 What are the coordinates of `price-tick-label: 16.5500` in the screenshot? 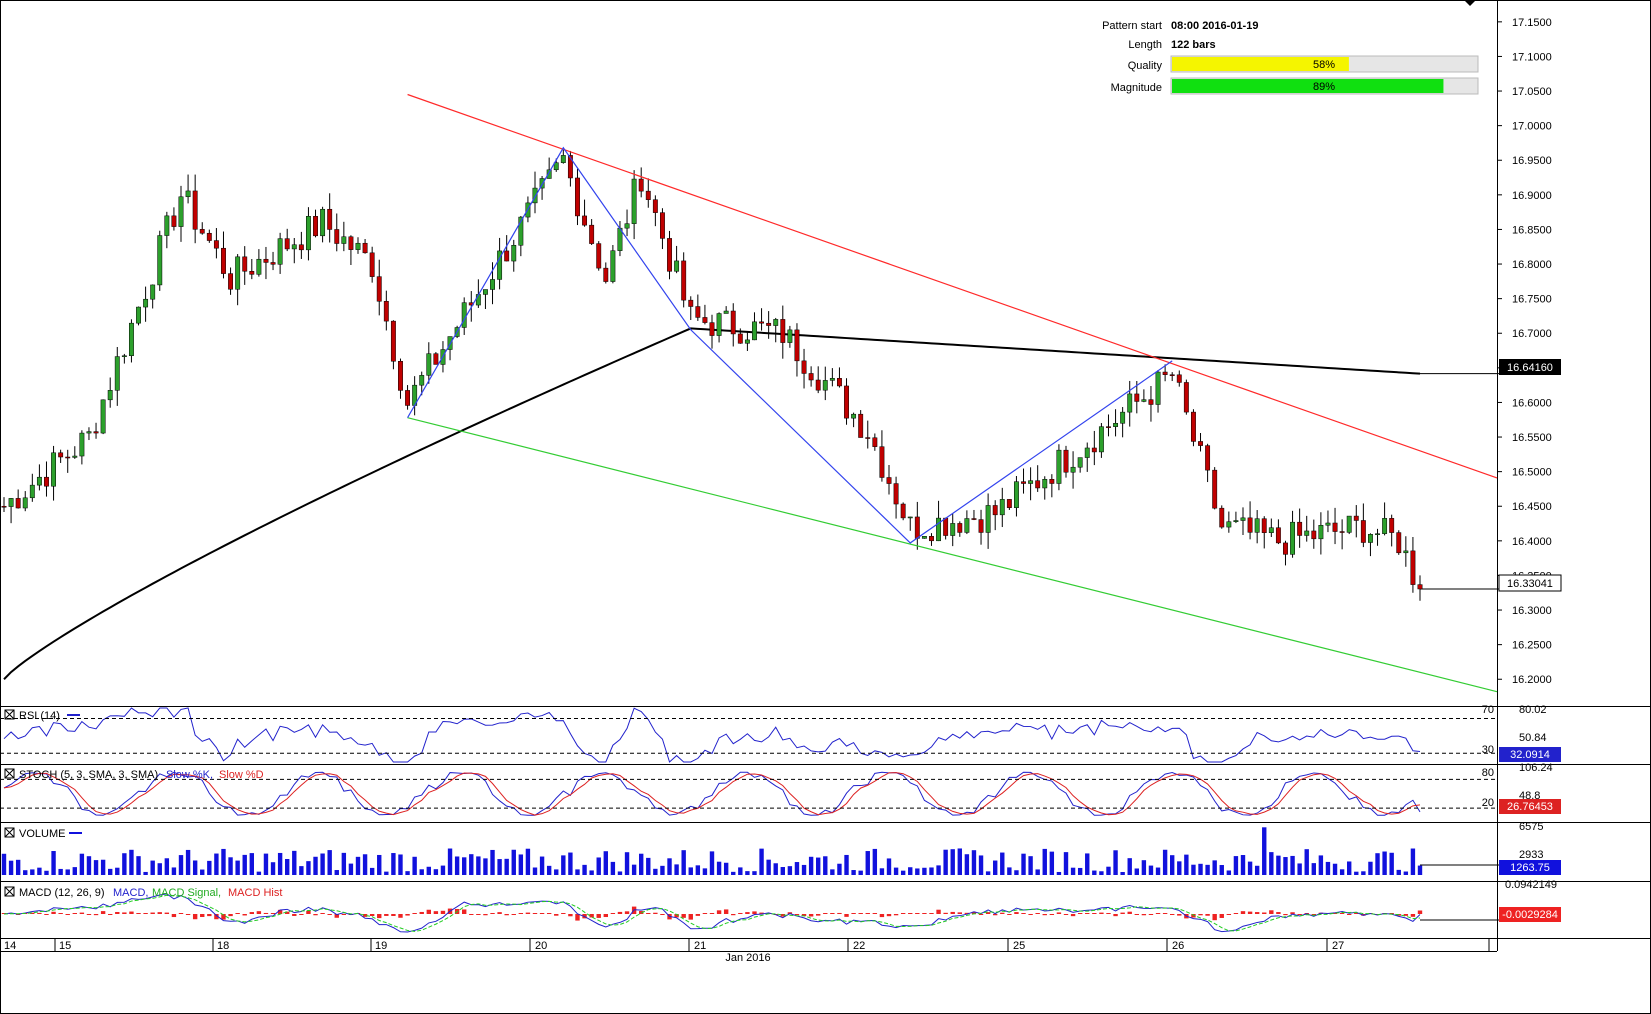 It's located at (1532, 438).